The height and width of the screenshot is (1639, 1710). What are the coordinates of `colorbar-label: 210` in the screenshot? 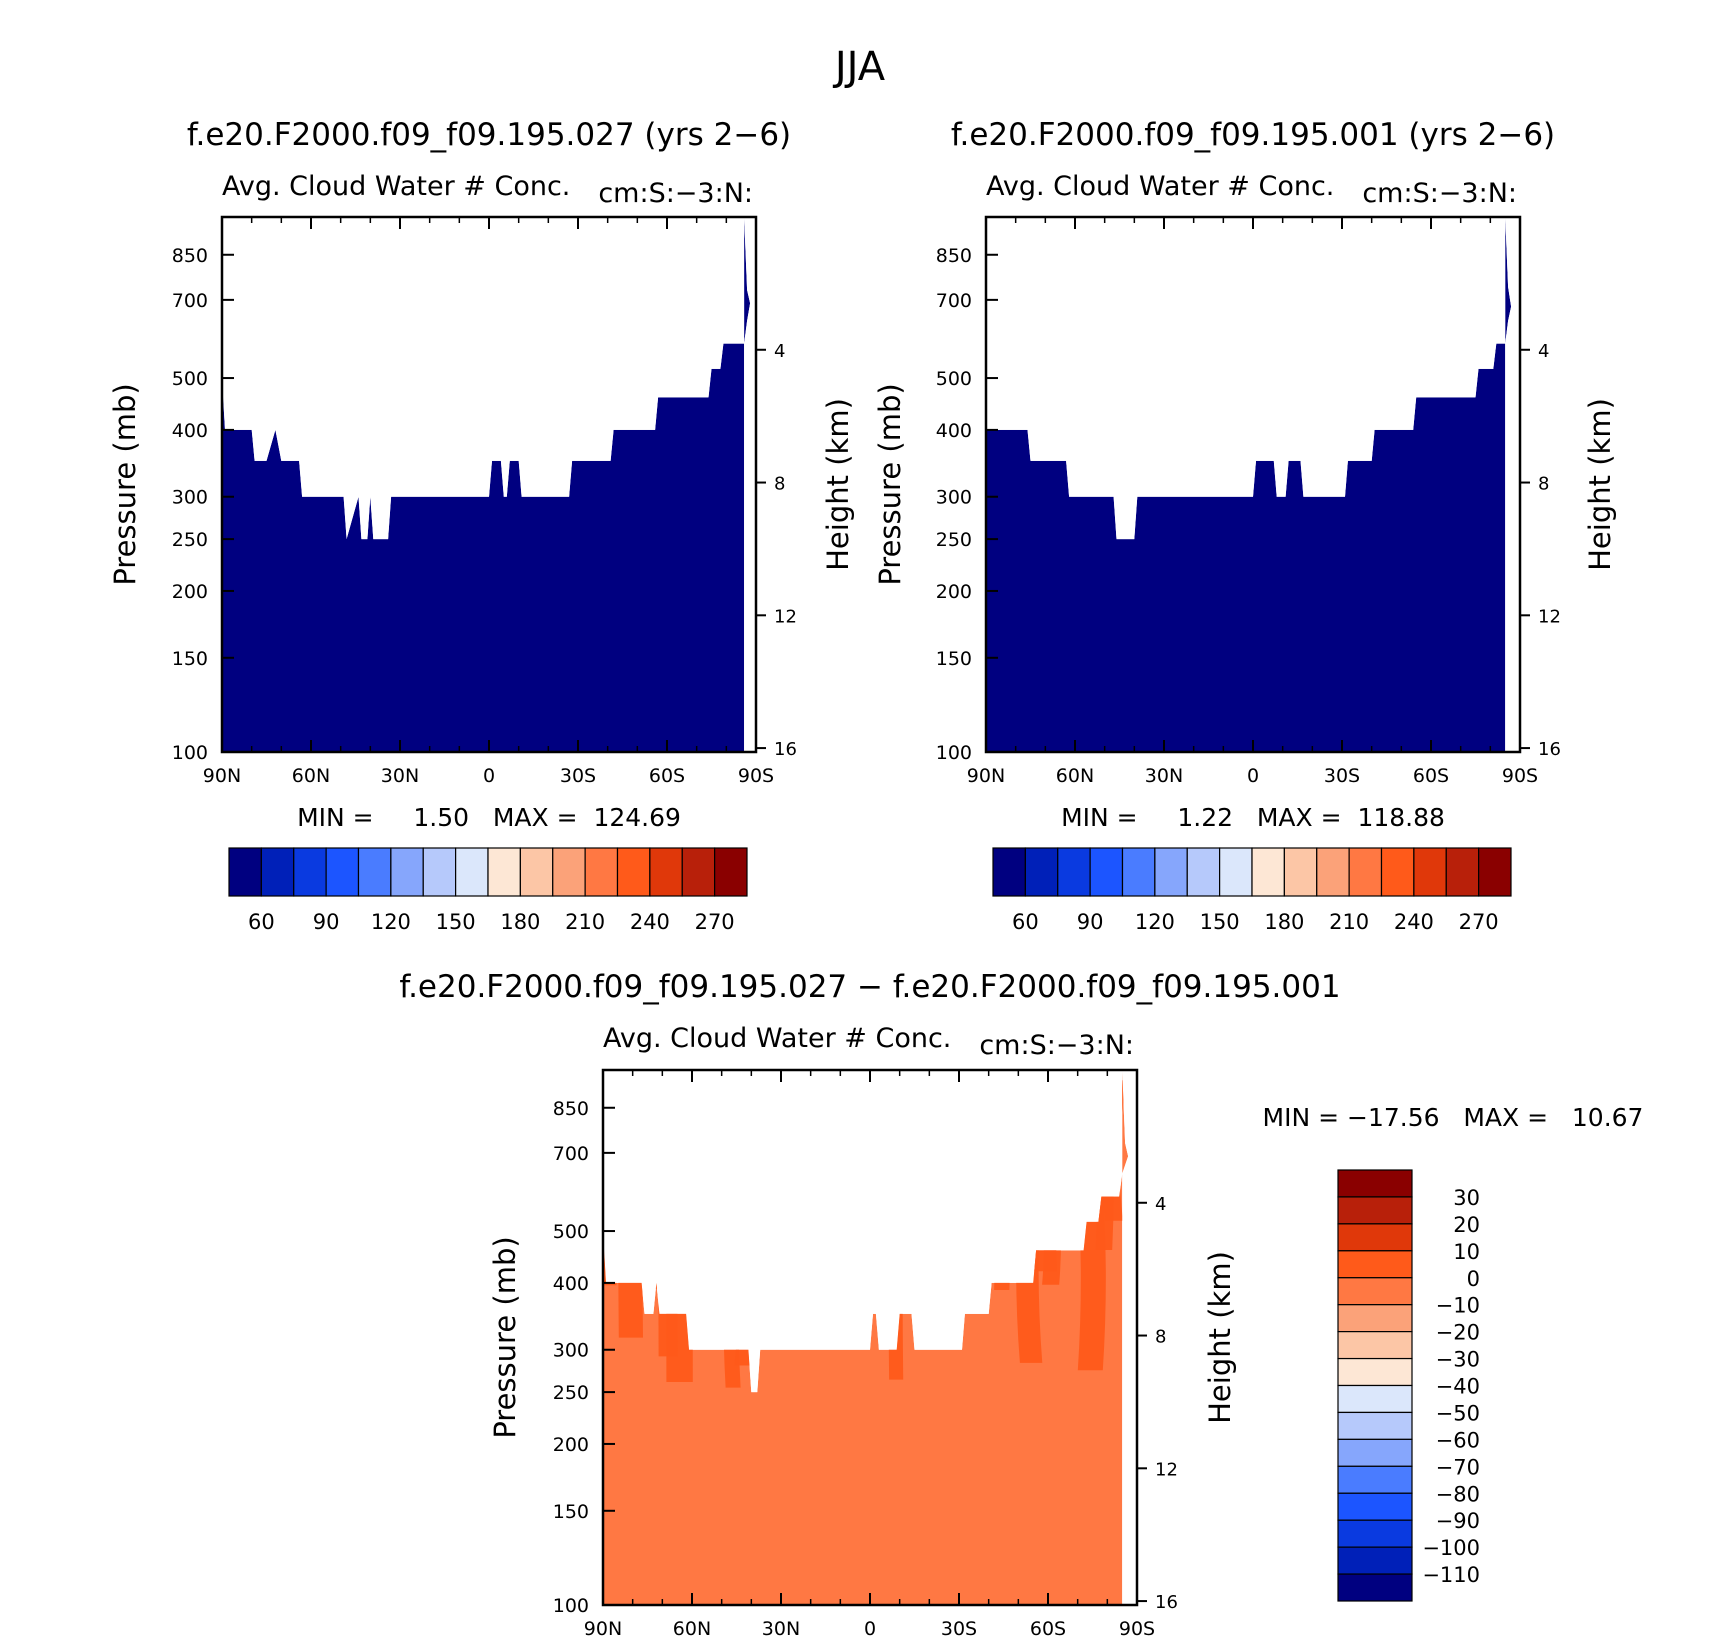 It's located at (1349, 922).